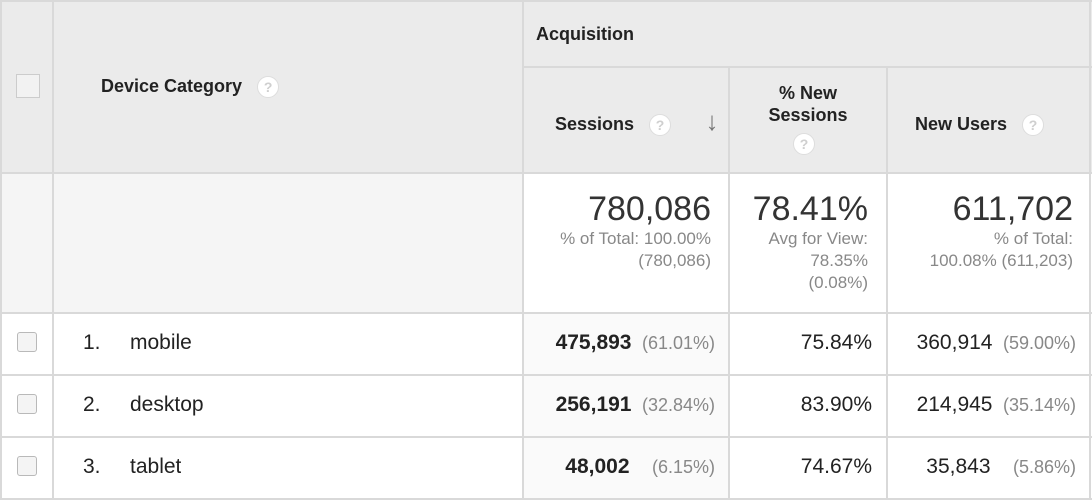 This screenshot has width=1092, height=500. I want to click on row-pct-new-sessions: 75.84%, so click(836, 342).